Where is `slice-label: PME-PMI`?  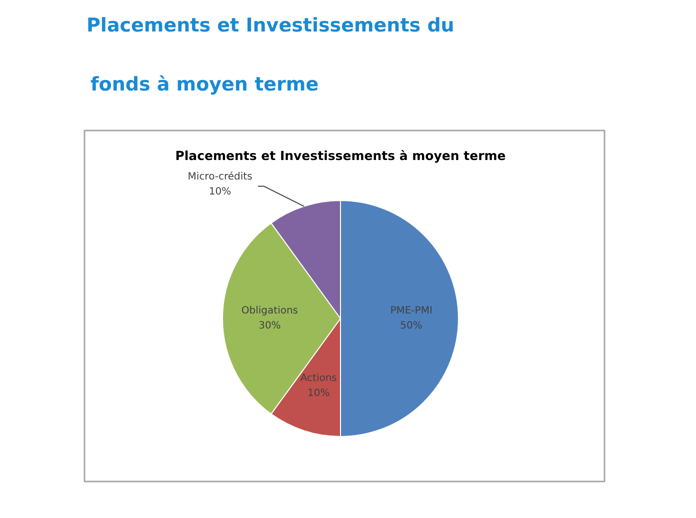
slice-label: PME-PMI is located at coordinates (411, 311).